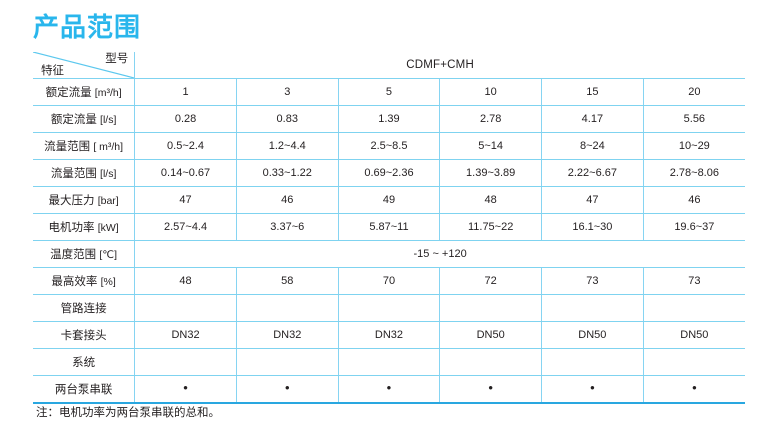  Describe the element at coordinates (592, 146) in the screenshot. I see `data-cell: 8~24` at that location.